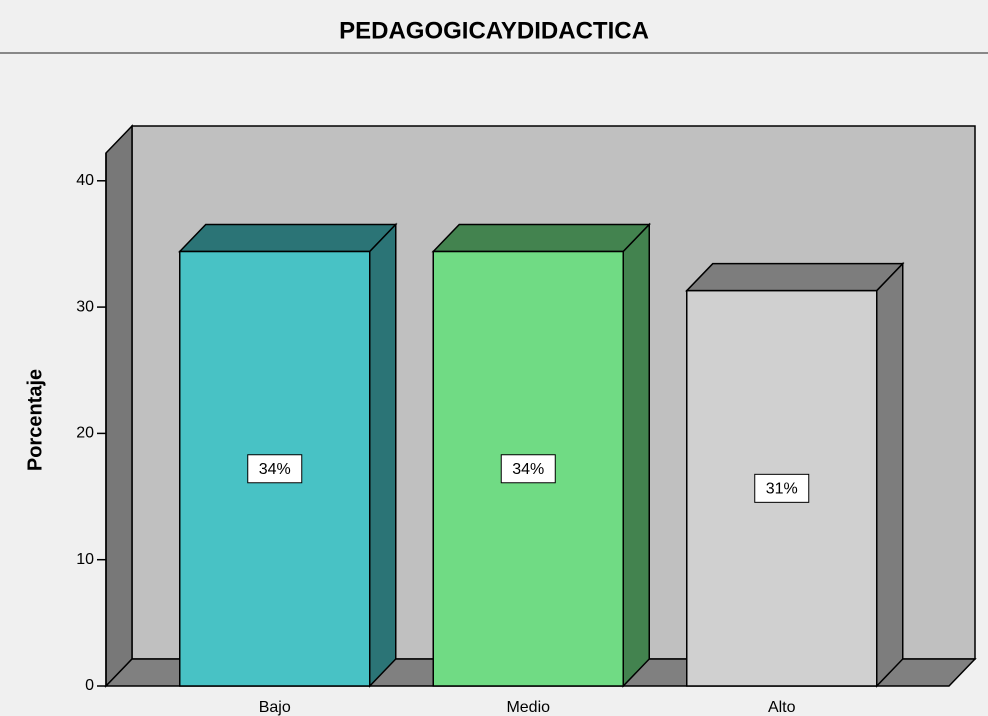 The height and width of the screenshot is (716, 988). What do you see at coordinates (35, 420) in the screenshot?
I see `y-axis-label: Porcentaje` at bounding box center [35, 420].